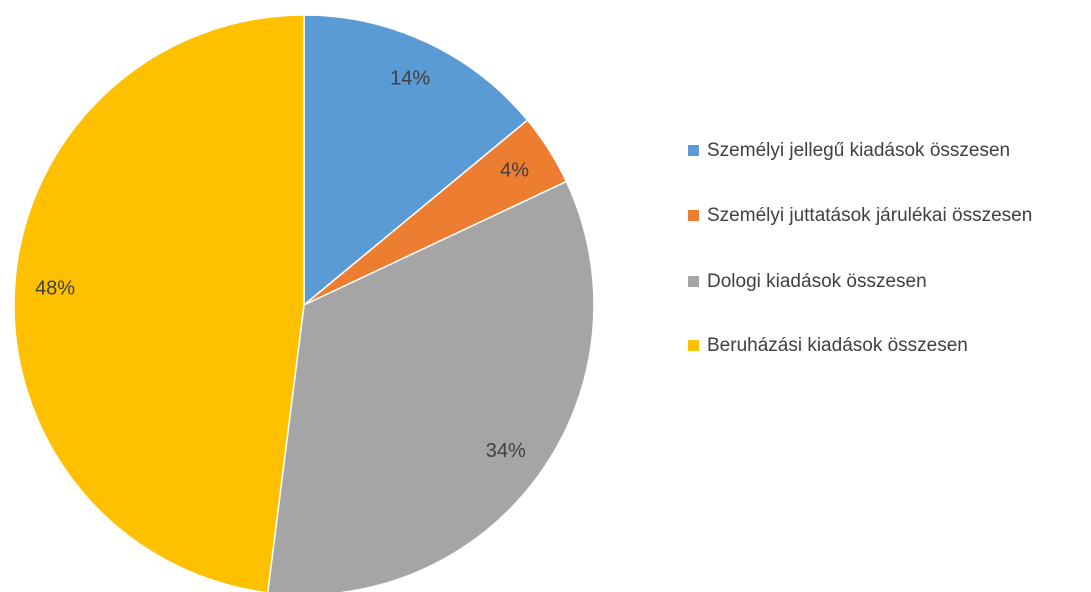 Image resolution: width=1091 pixels, height=592 pixels. I want to click on data-label: 48%, so click(55, 289).